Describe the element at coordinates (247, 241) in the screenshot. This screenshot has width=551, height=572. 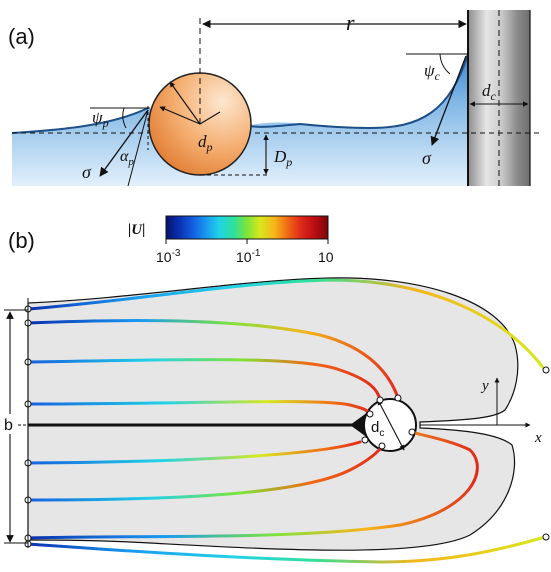
I see `colorbar-ticks` at that location.